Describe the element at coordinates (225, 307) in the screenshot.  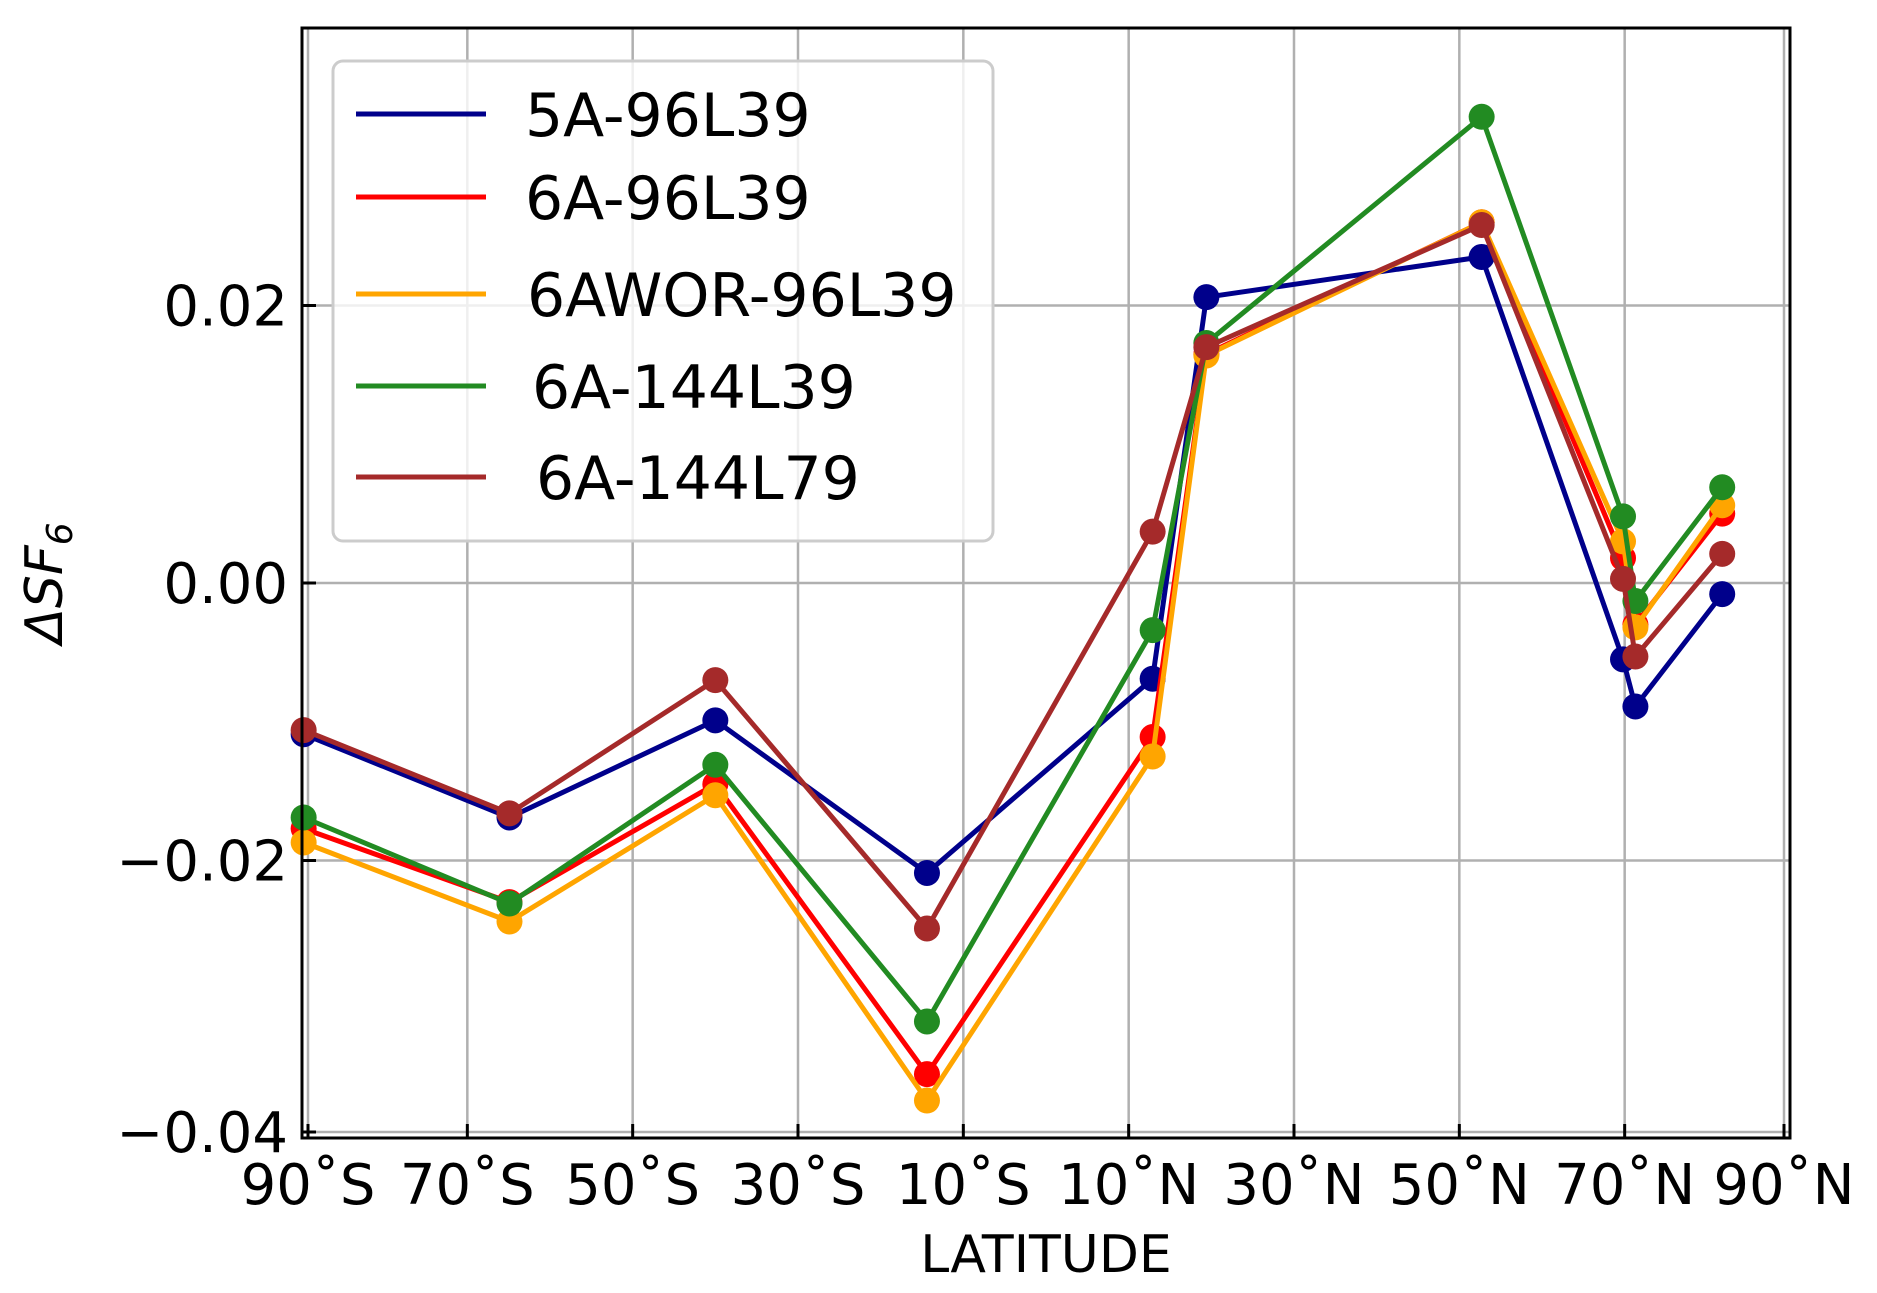
I see `y-tick-label: 0.02` at that location.